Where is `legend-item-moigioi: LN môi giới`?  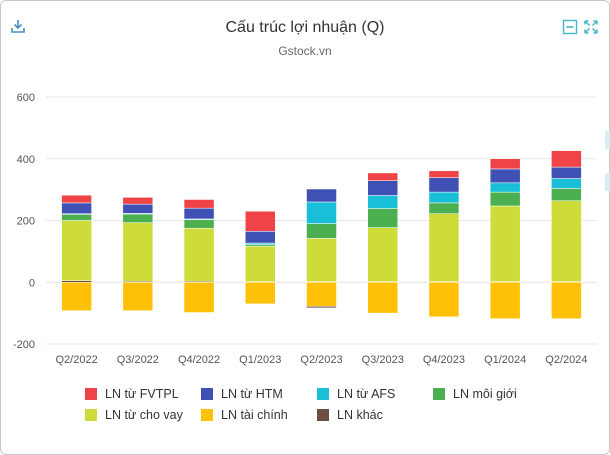 legend-item-moigioi: LN môi giới is located at coordinates (491, 394).